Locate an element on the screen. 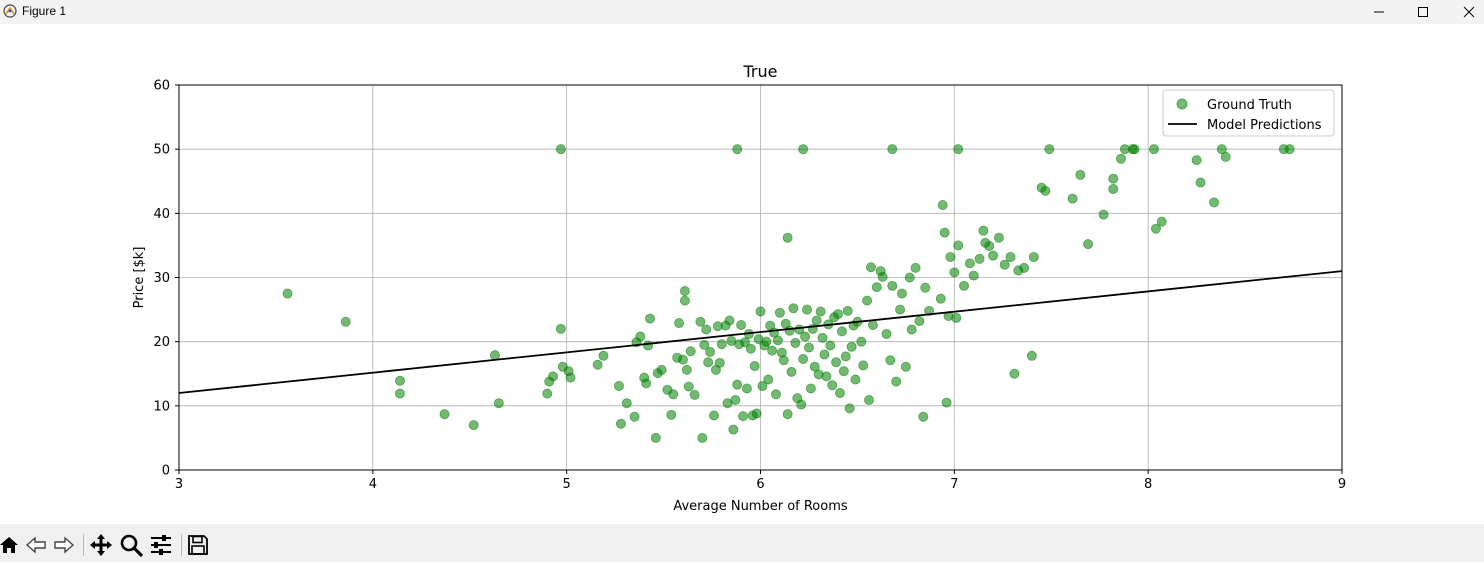  forward-button is located at coordinates (64, 545).